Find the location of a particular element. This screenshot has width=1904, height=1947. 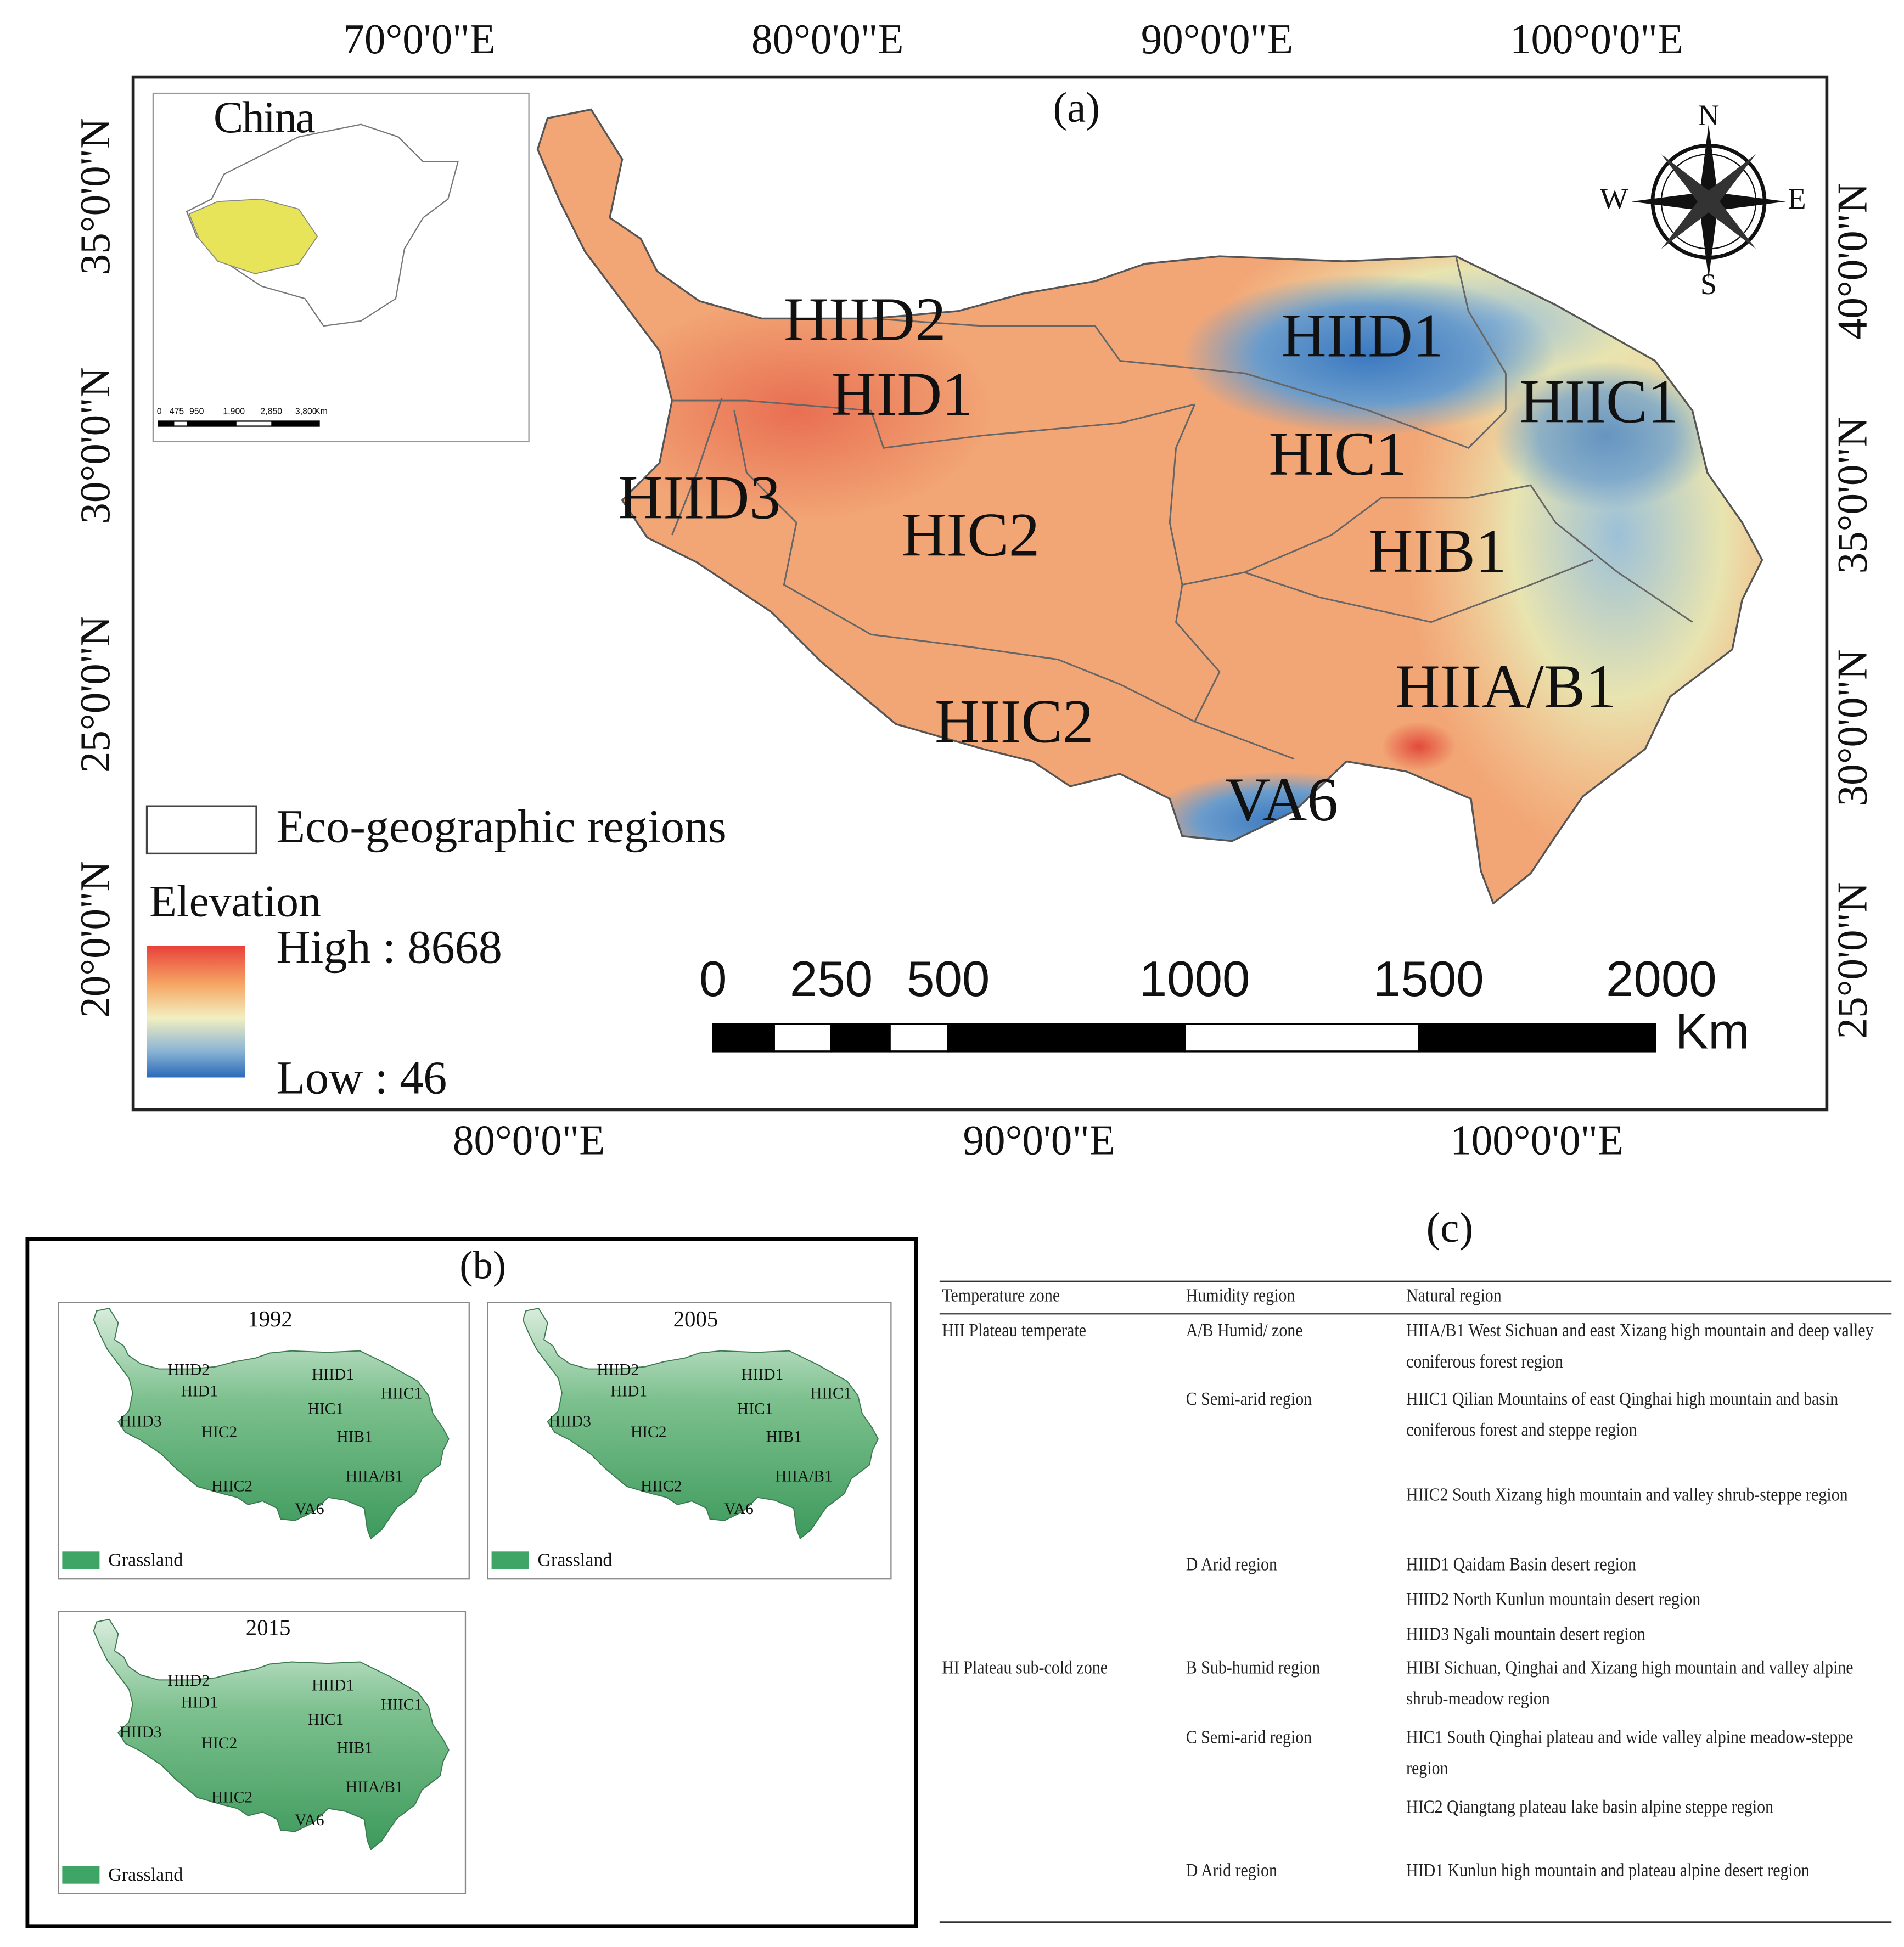

map-year: 2005 is located at coordinates (695, 1319).